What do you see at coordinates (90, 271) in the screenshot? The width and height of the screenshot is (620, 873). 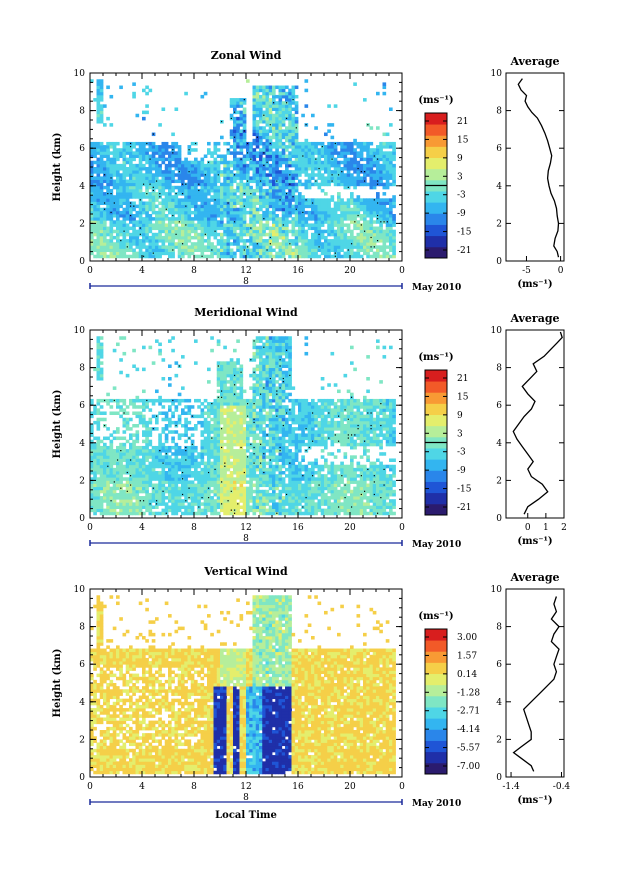 I see `x-tick-label: 0` at bounding box center [90, 271].